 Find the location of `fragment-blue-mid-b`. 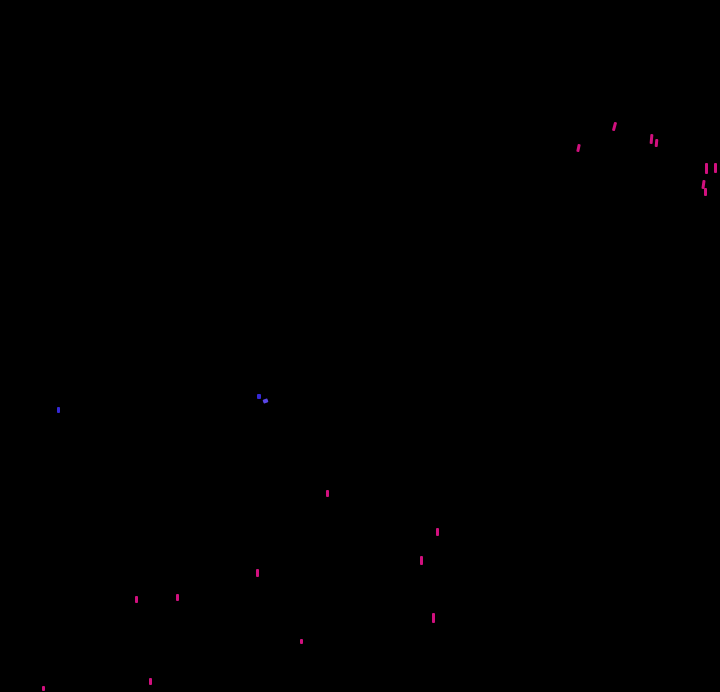

fragment-blue-mid-b is located at coordinates (265, 401).